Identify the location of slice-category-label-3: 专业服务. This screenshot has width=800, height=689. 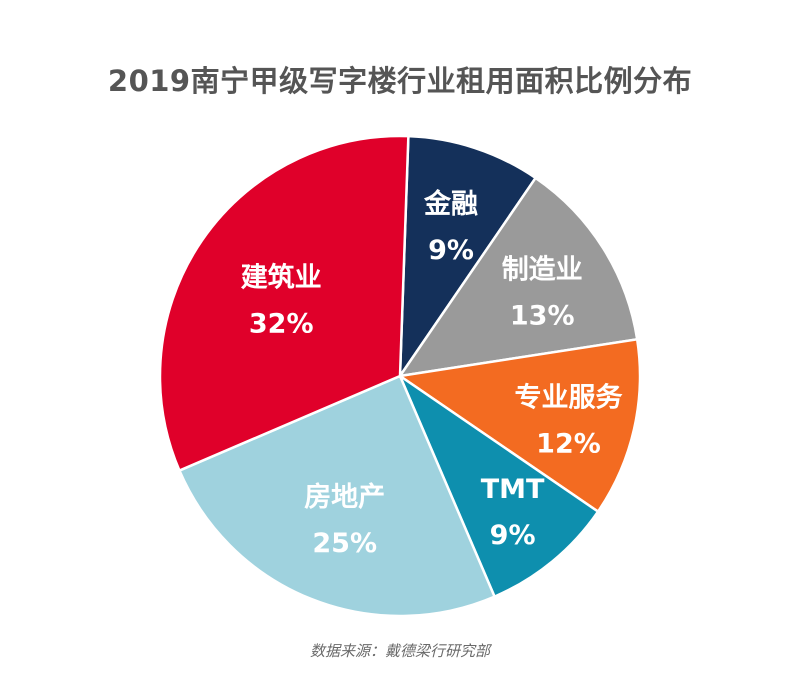
(569, 397).